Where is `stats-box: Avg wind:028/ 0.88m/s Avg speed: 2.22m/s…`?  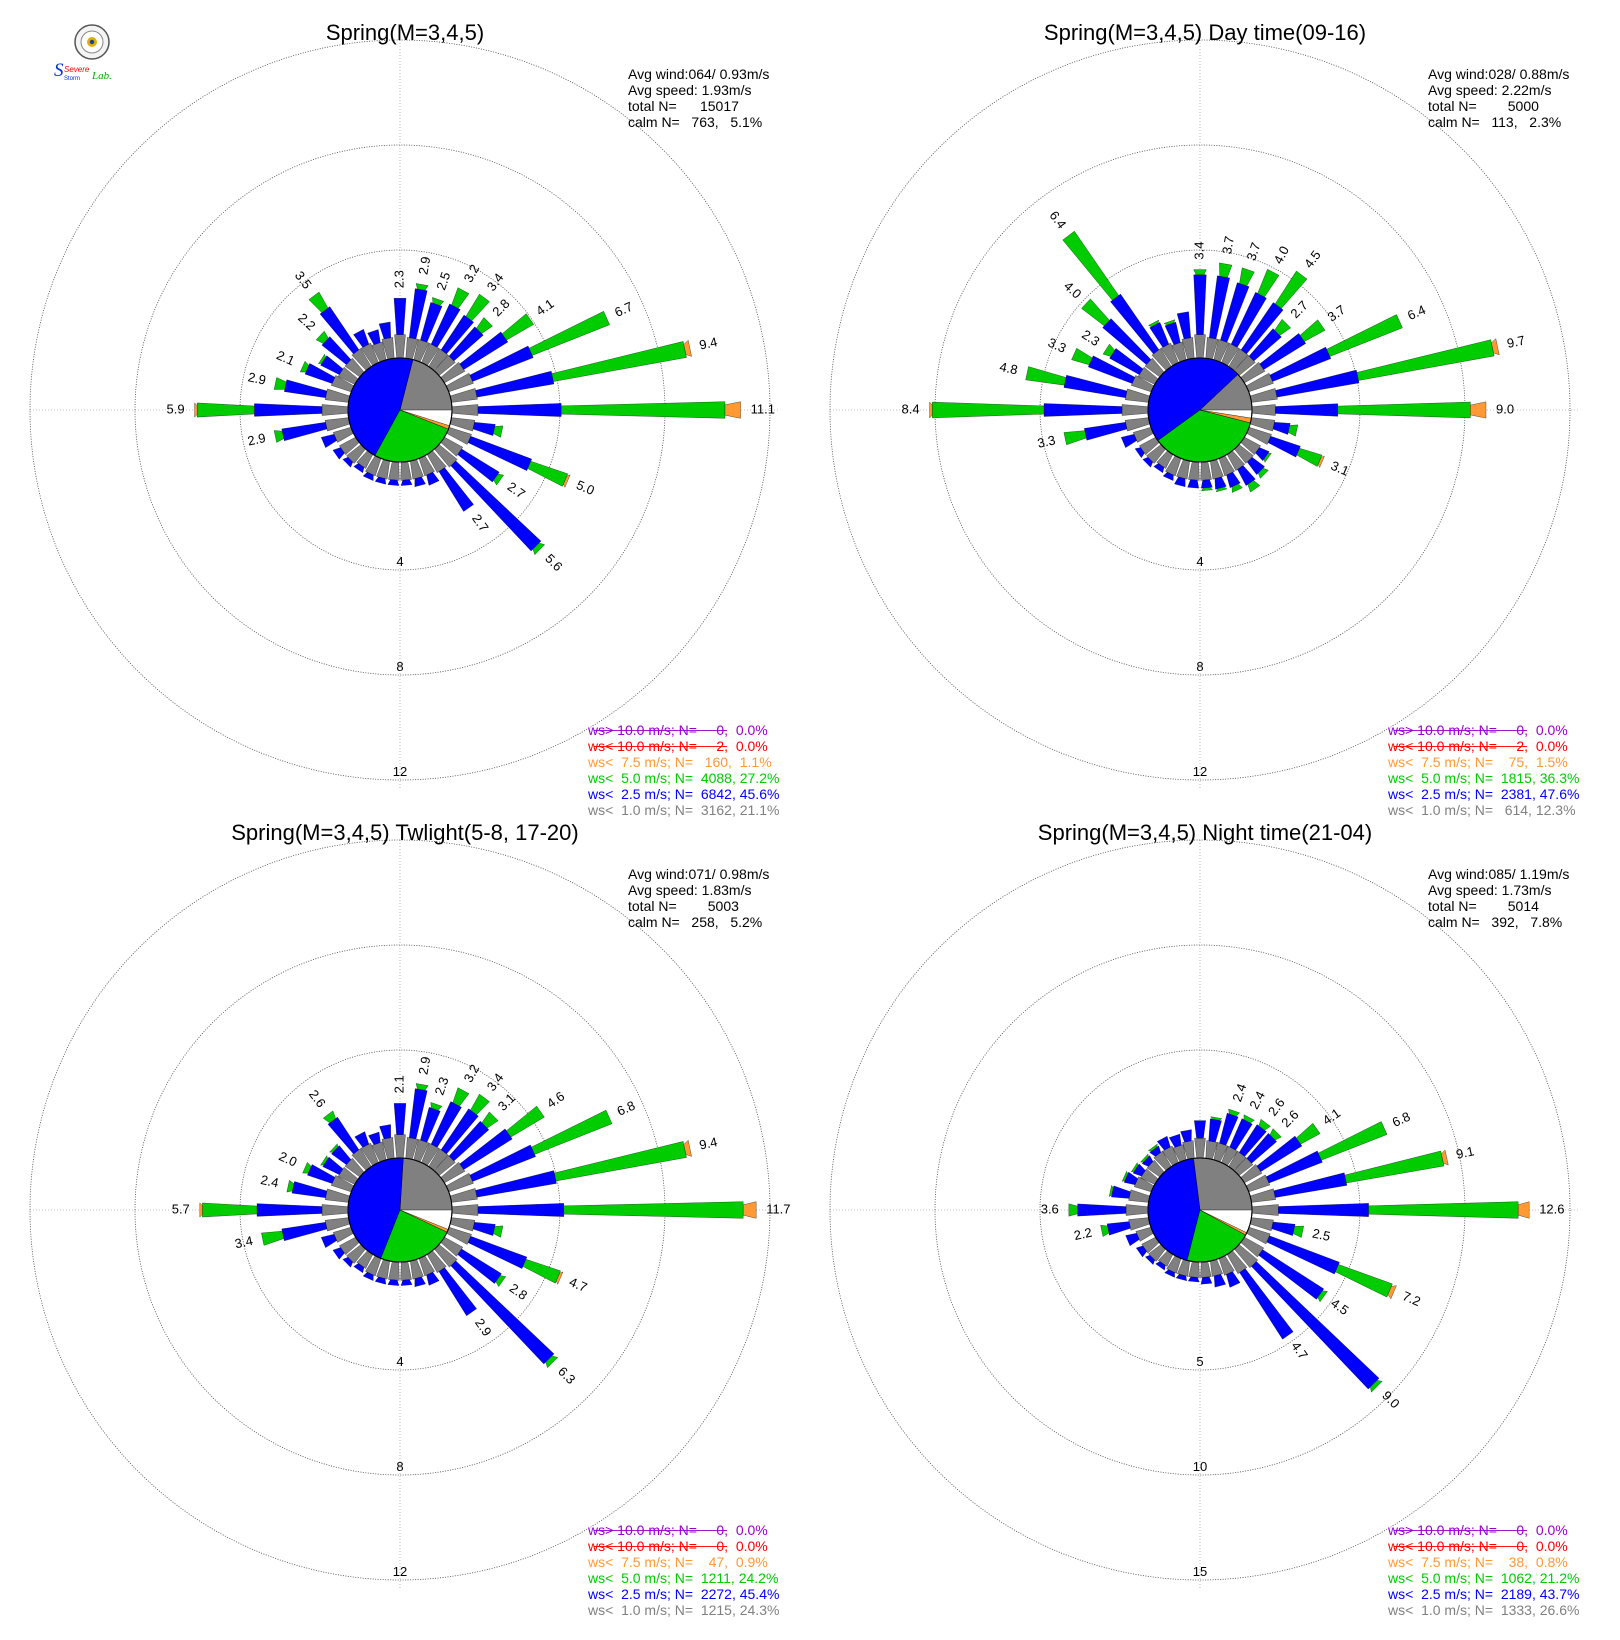 stats-box: Avg wind:028/ 0.88m/s Avg speed: 2.22m/s… is located at coordinates (1498, 98).